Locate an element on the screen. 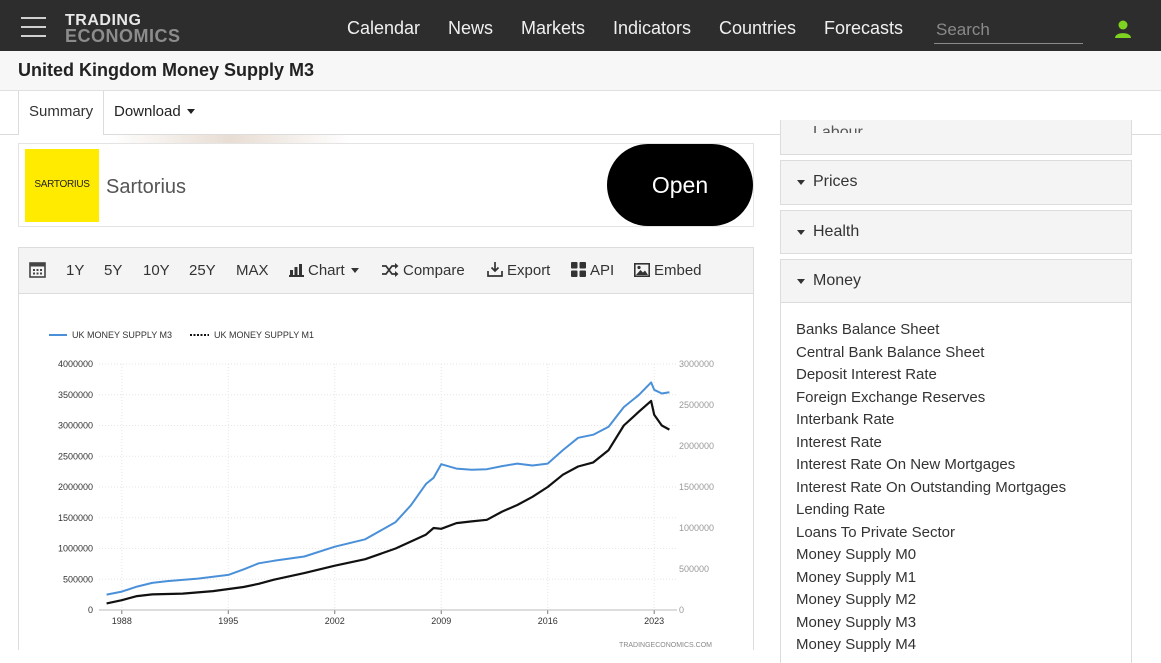  y-right-tick-label: 2500000 is located at coordinates (696, 405).